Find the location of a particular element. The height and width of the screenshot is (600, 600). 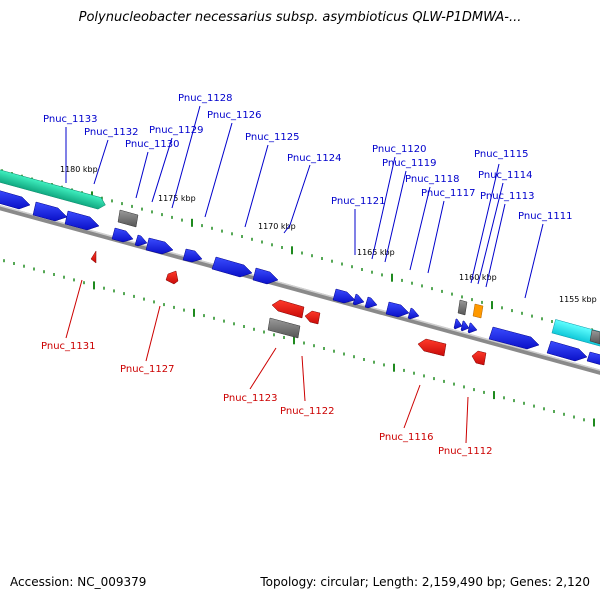

gene-label-pnuc-1128: Pnuc_1128 is located at coordinates (205, 98).